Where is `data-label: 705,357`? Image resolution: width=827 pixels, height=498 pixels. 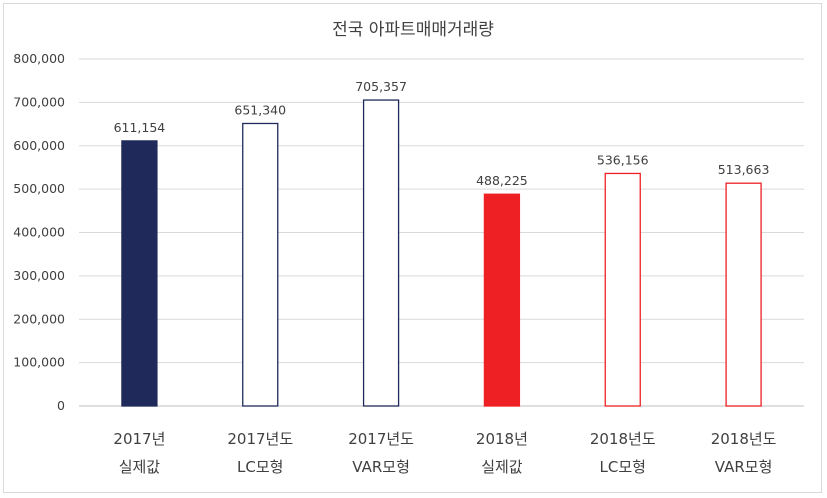 data-label: 705,357 is located at coordinates (381, 86).